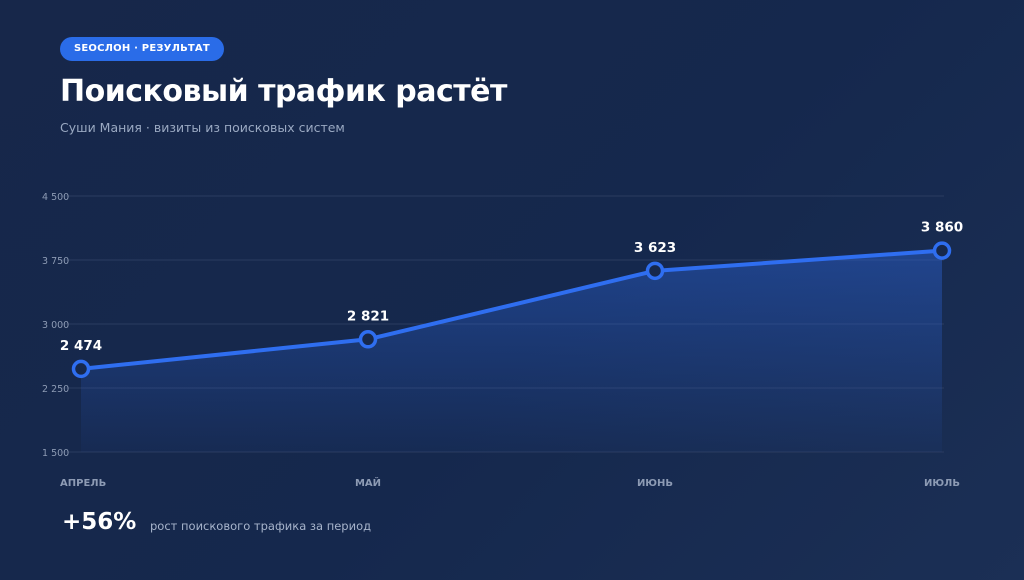  What do you see at coordinates (942, 483) in the screenshot?
I see `x-tick-label: ИЮЛЬ` at bounding box center [942, 483].